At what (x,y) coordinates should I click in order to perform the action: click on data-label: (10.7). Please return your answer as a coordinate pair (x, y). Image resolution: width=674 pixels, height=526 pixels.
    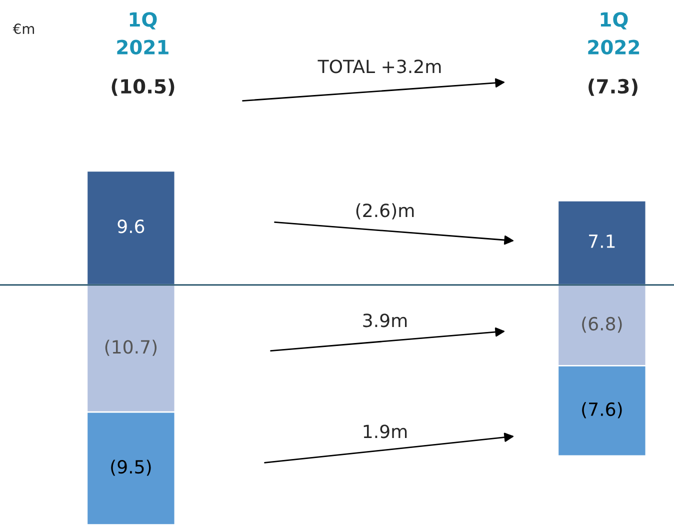
    Looking at the image, I should click on (131, 348).